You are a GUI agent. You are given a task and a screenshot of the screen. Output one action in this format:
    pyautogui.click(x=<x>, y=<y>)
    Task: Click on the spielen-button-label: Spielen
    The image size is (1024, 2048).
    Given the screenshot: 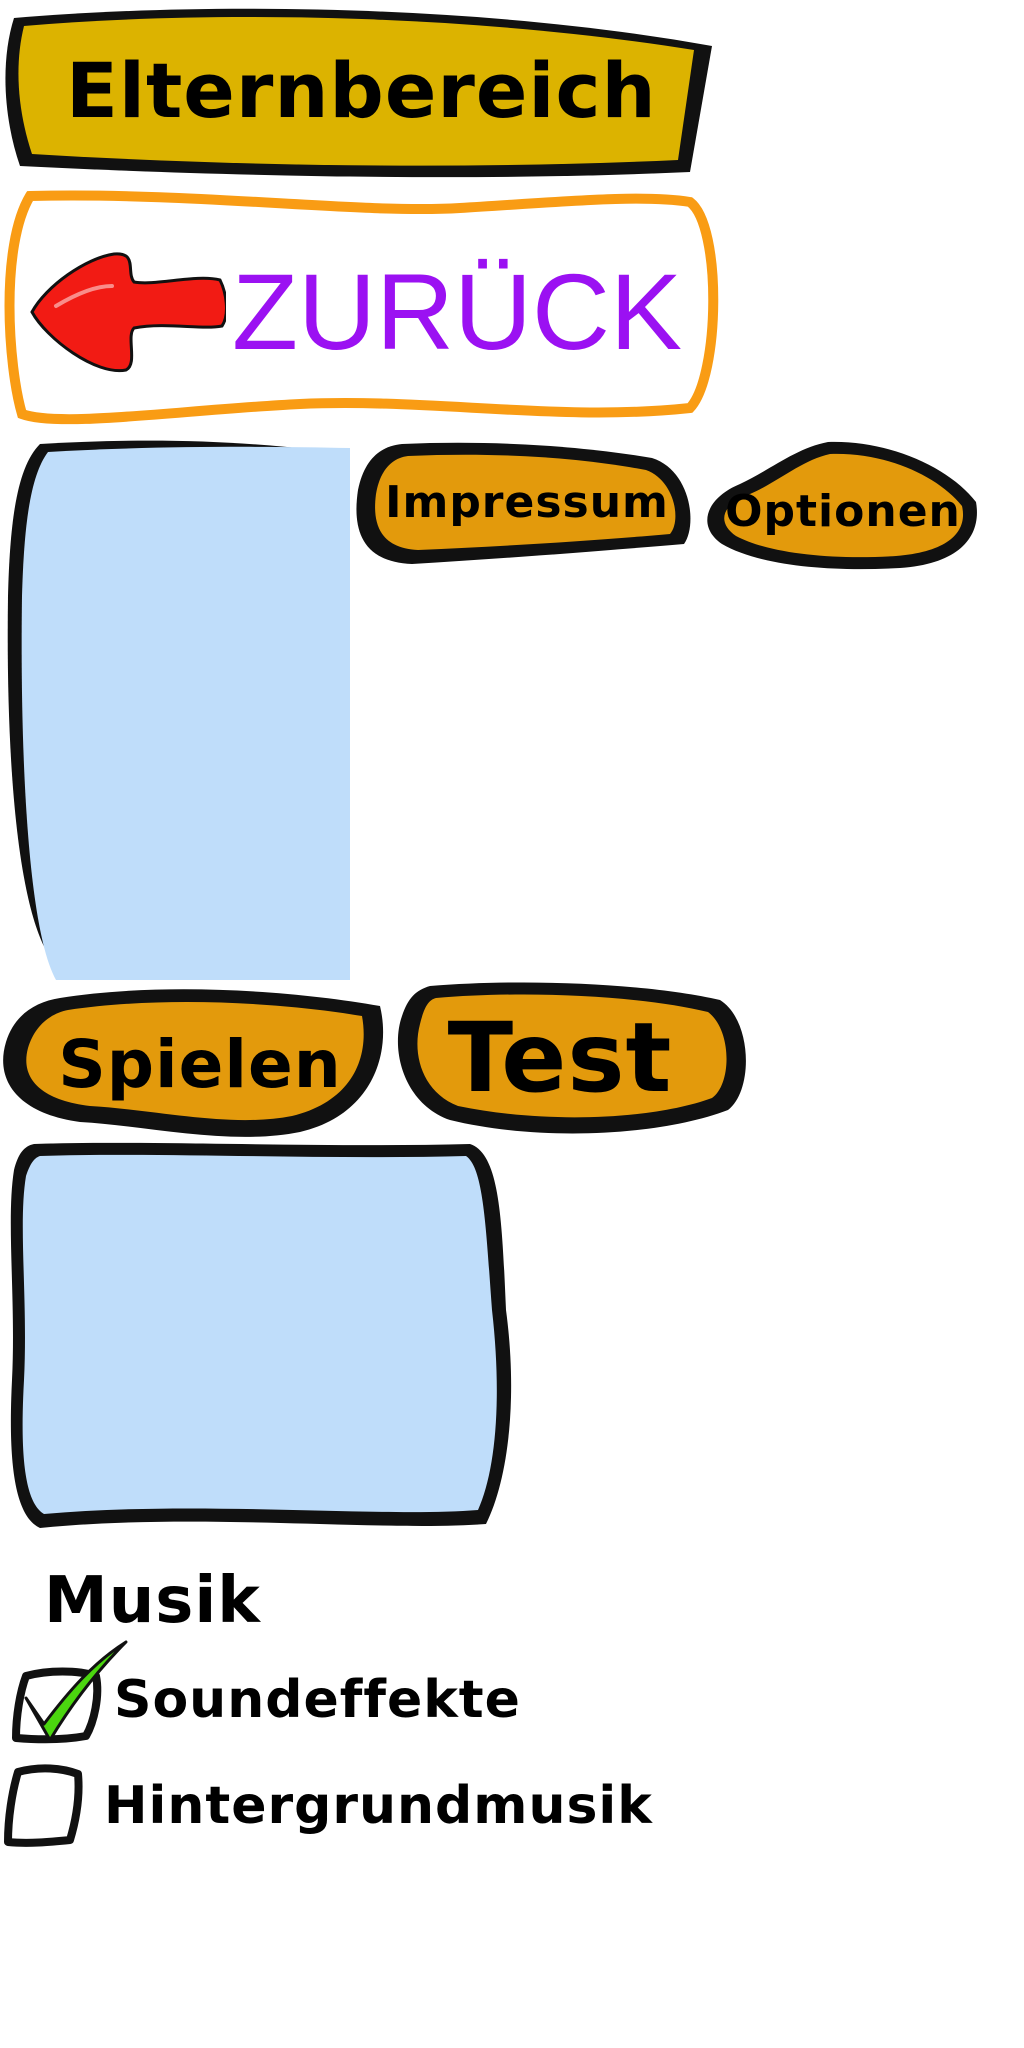 What is the action you would take?
    pyautogui.click(x=200, y=1064)
    